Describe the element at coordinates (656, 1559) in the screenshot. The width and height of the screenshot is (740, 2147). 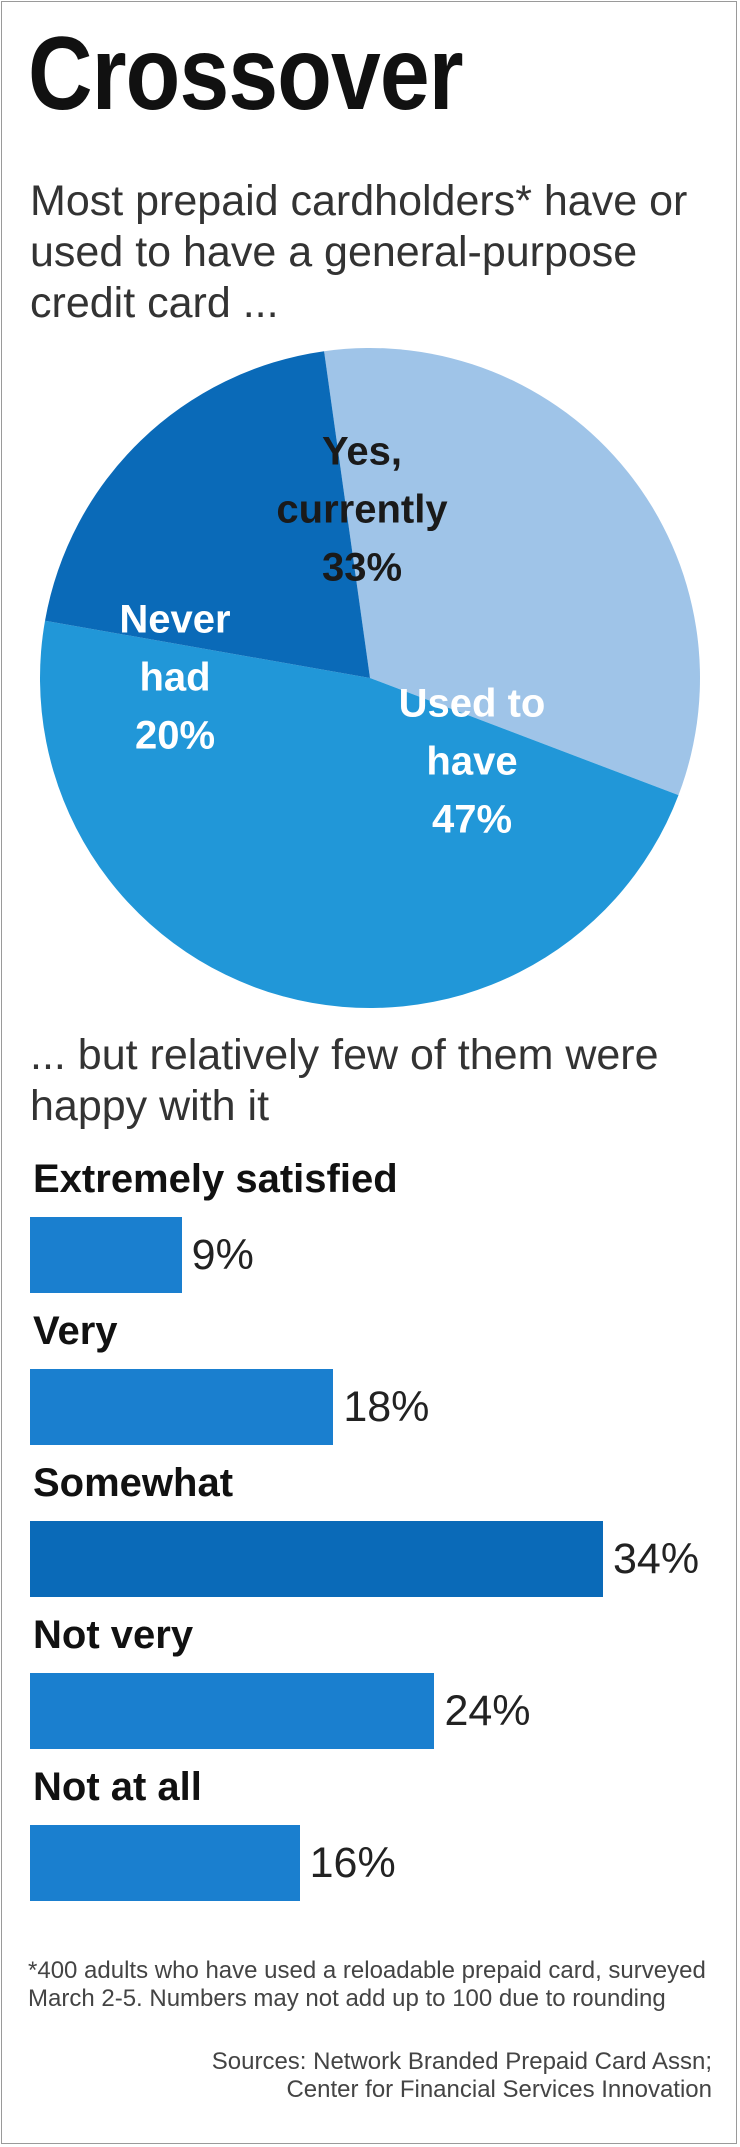
I see `bar-value-label: 34%` at that location.